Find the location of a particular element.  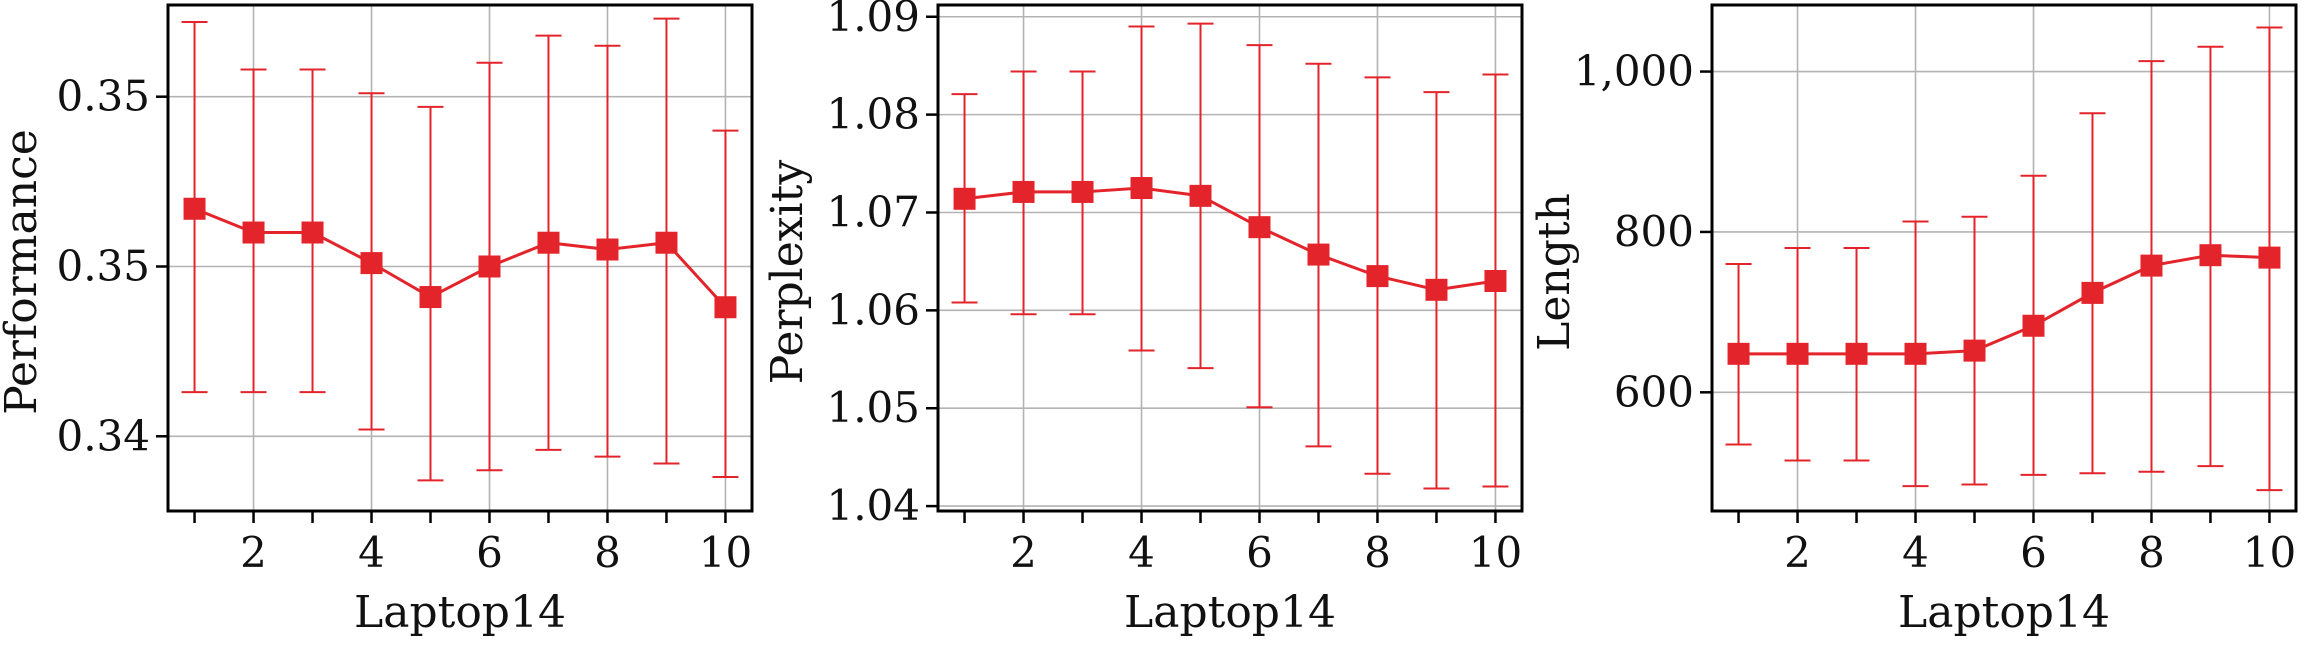

y-tick-label: 600 is located at coordinates (1654, 391).